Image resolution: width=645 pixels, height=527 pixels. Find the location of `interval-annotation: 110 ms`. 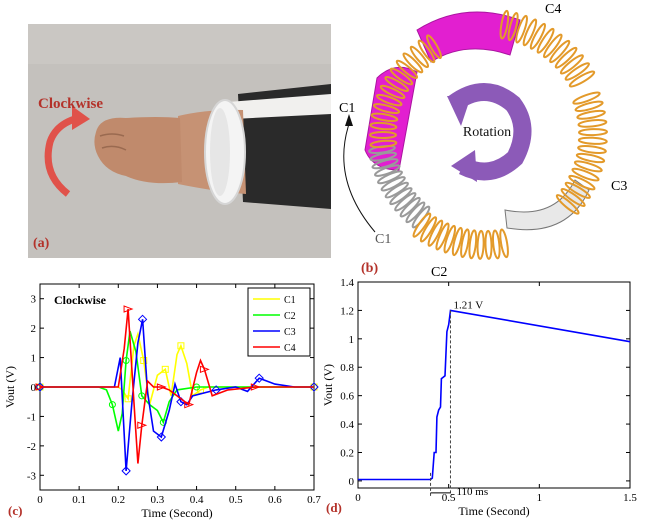

interval-annotation: 110 ms is located at coordinates (472, 492).